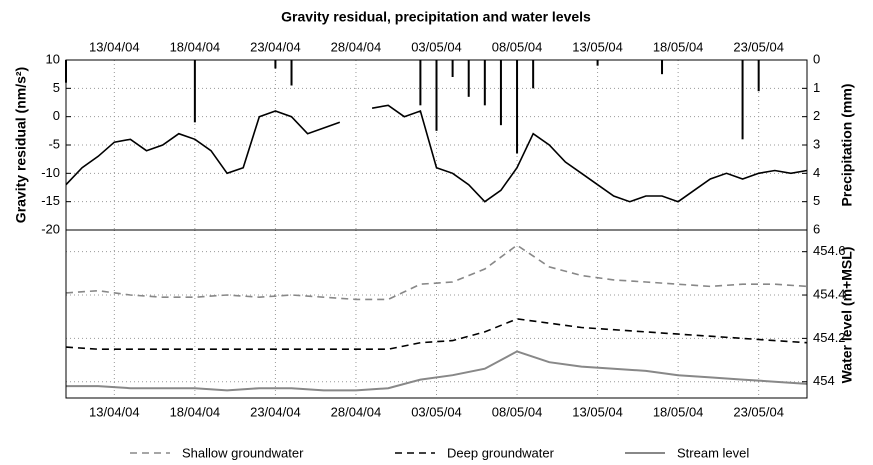 The height and width of the screenshot is (465, 873). I want to click on y-tick-label: 0, so click(56, 115).